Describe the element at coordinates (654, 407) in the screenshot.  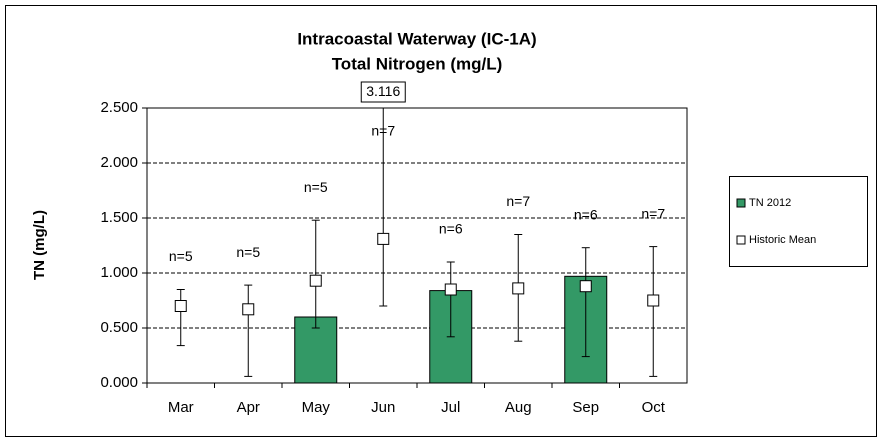
I see `x-tick-label: Oct` at that location.